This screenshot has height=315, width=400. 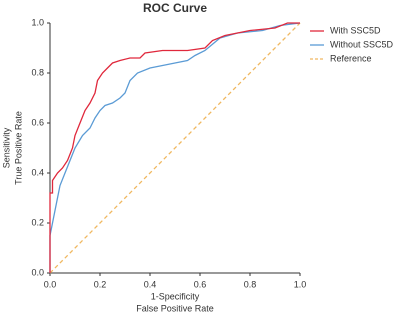 What do you see at coordinates (37, 172) in the screenshot?
I see `y-tick-label: 0.4` at bounding box center [37, 172].